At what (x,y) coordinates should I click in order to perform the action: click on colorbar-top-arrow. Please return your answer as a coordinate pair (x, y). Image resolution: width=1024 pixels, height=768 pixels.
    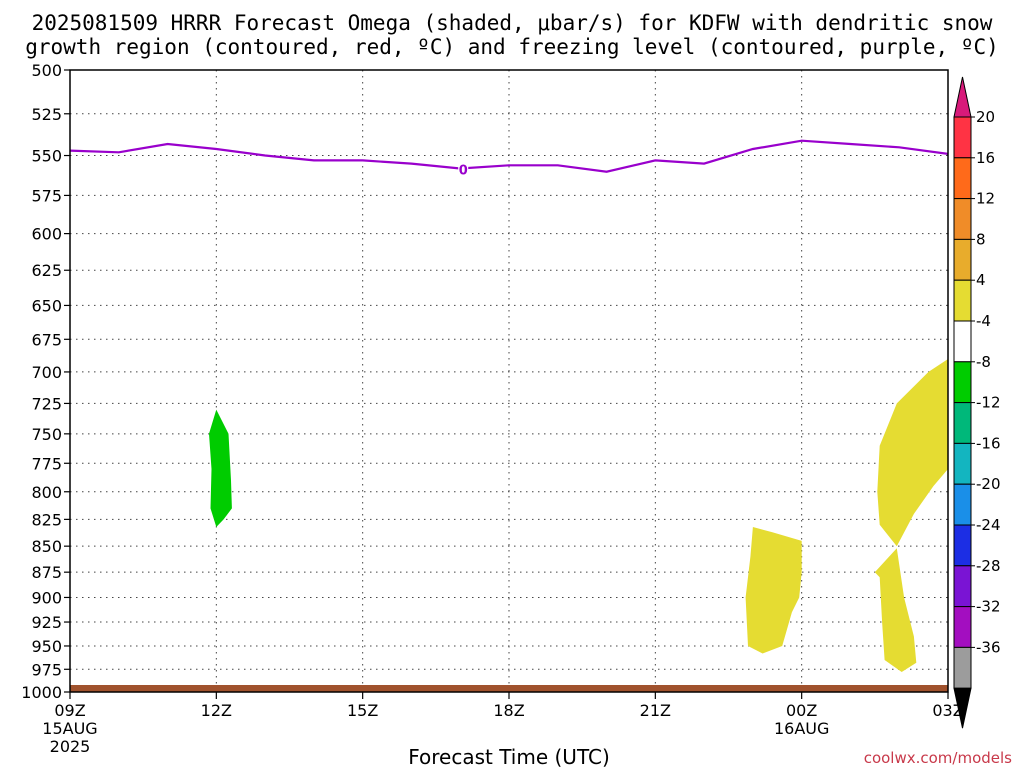
    Looking at the image, I should click on (962, 97).